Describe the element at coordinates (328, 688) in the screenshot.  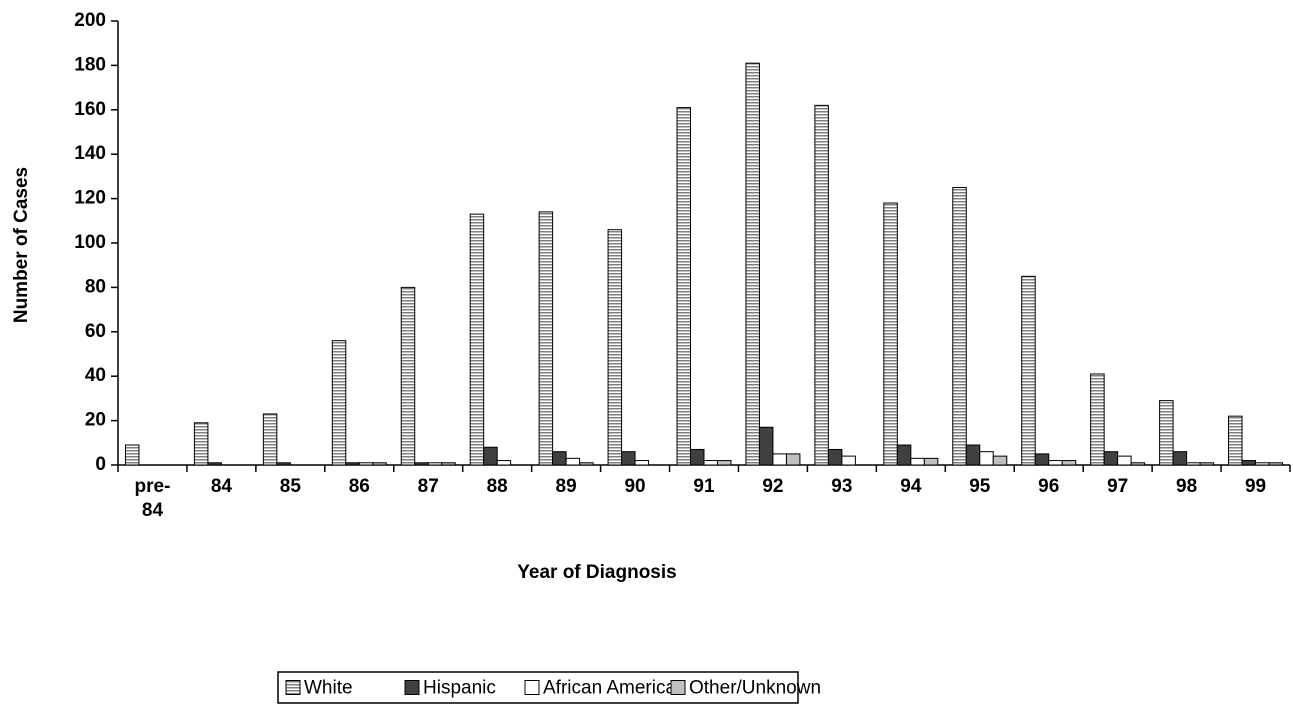
I see `legend-label: White` at that location.